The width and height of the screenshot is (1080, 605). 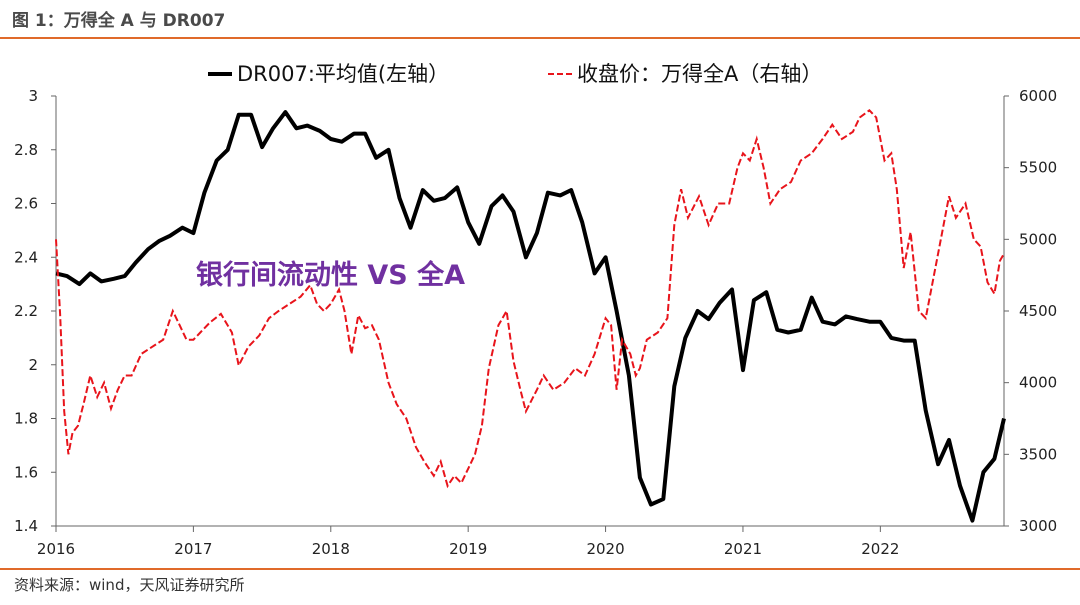 I want to click on legend-label-wind-a: 收盘价：万得全A（右轴）, so click(x=699, y=74).